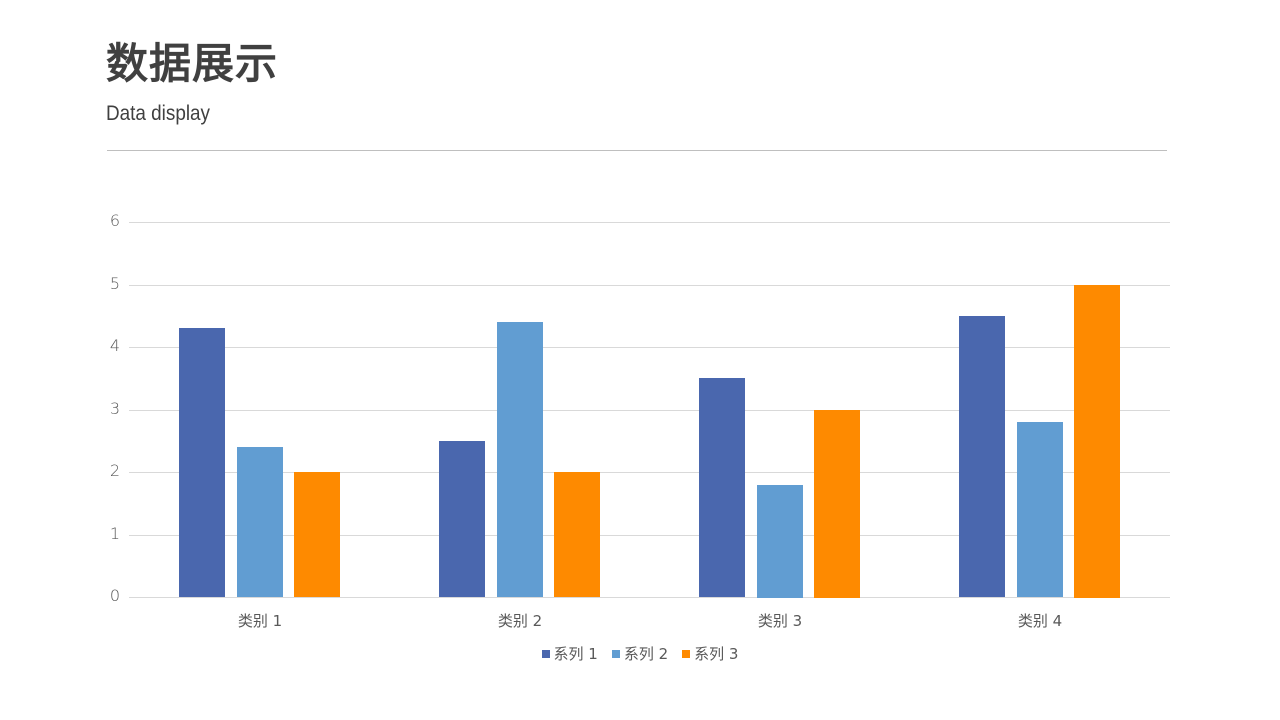 This screenshot has height=720, width=1280. What do you see at coordinates (637, 150) in the screenshot?
I see `header-divider` at bounding box center [637, 150].